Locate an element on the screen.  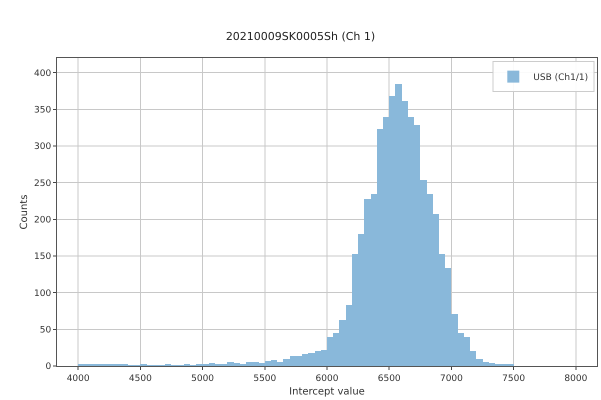
x-tick-label: 4000 is located at coordinates (78, 379).